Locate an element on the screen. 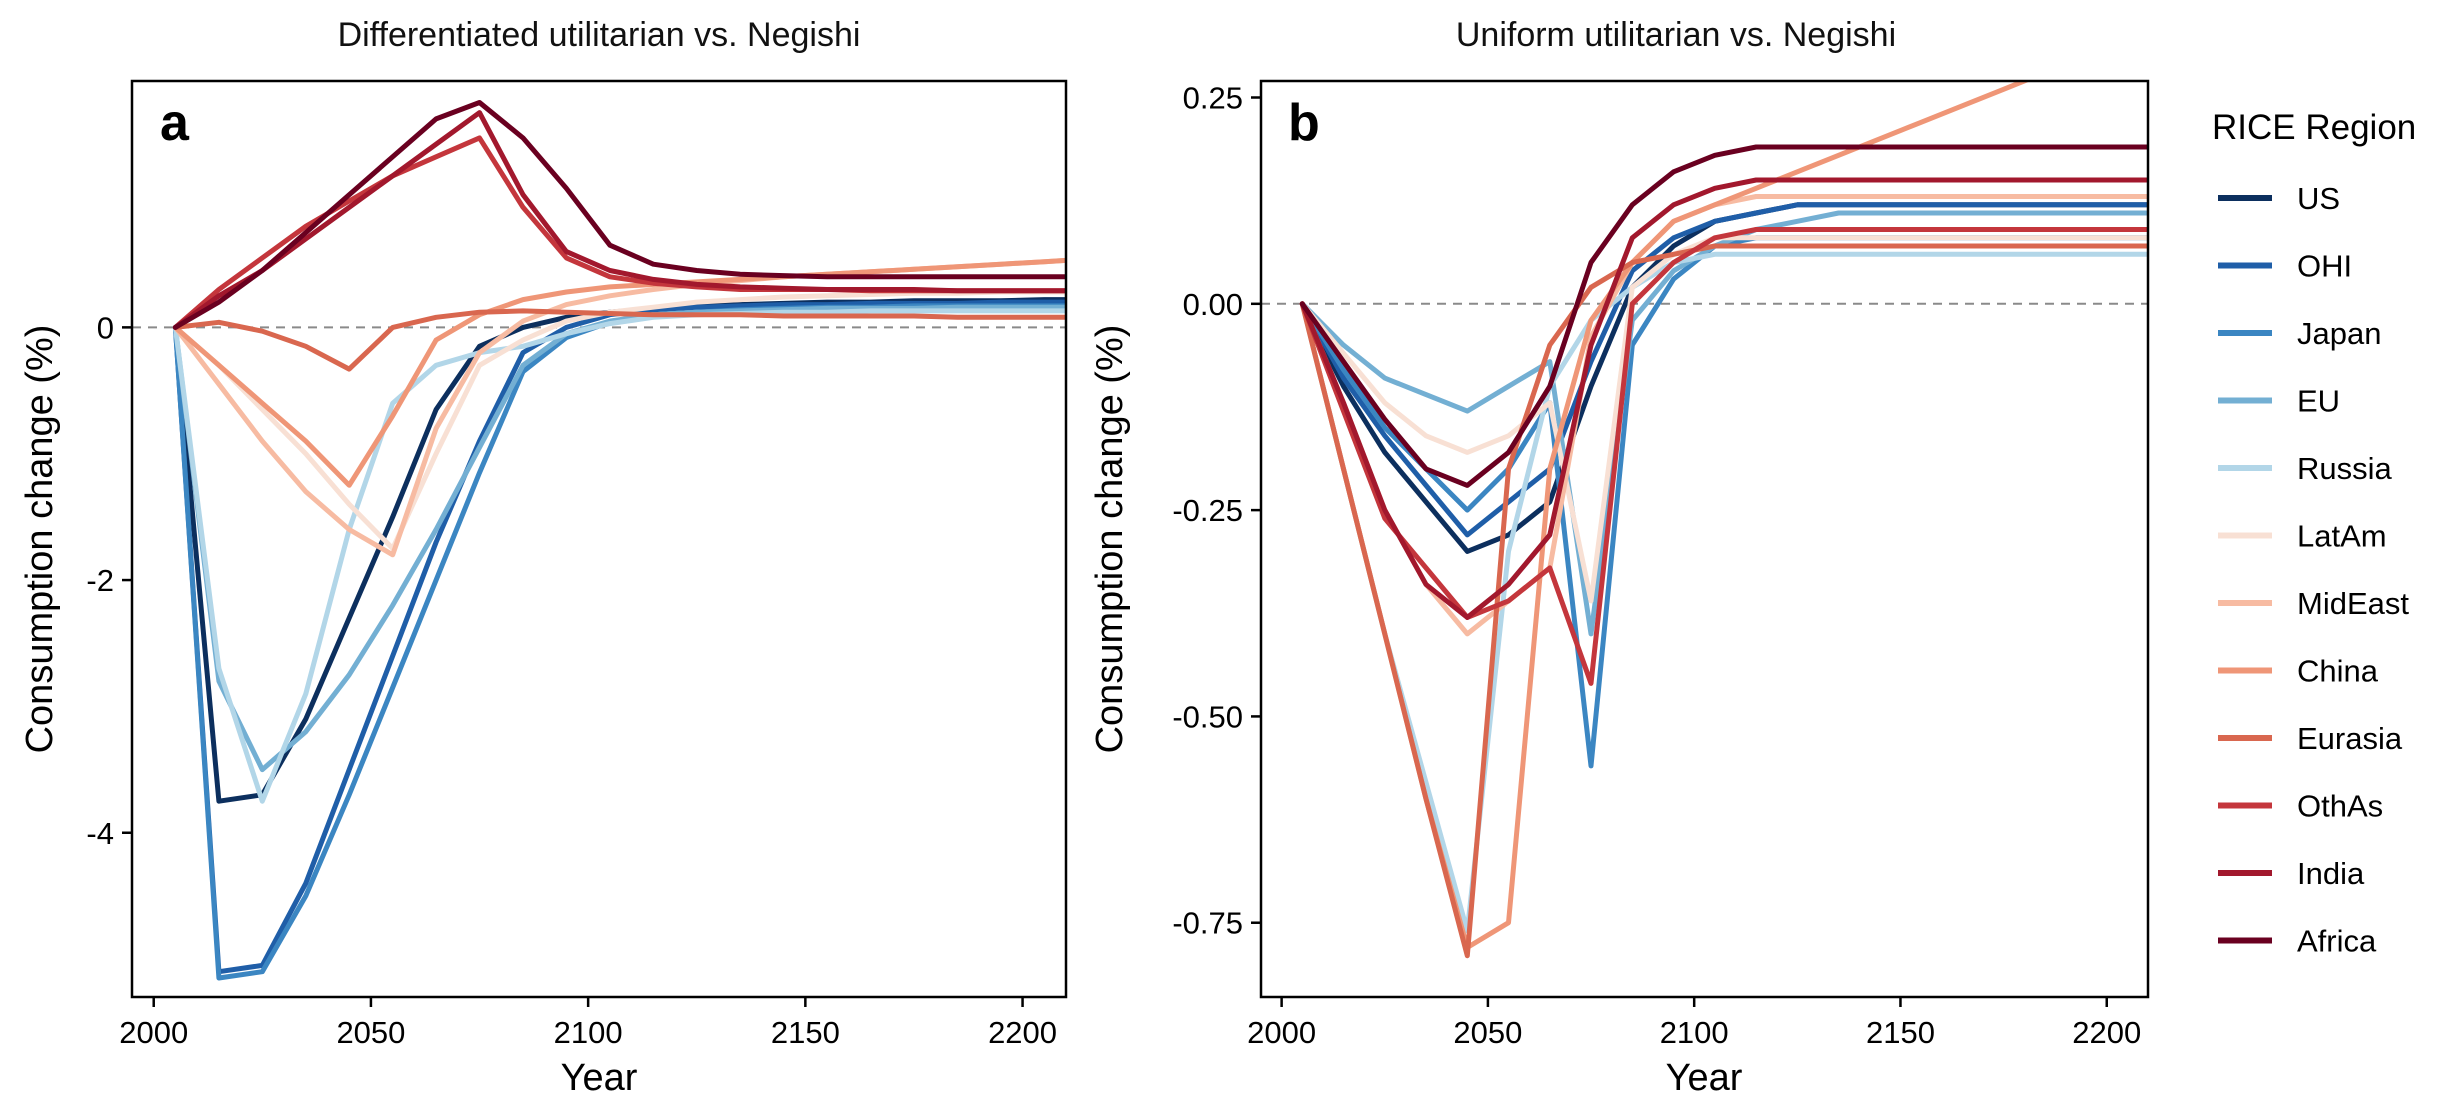 The image size is (2459, 1118). legend-item-russia: Russia is located at coordinates (2305, 468).